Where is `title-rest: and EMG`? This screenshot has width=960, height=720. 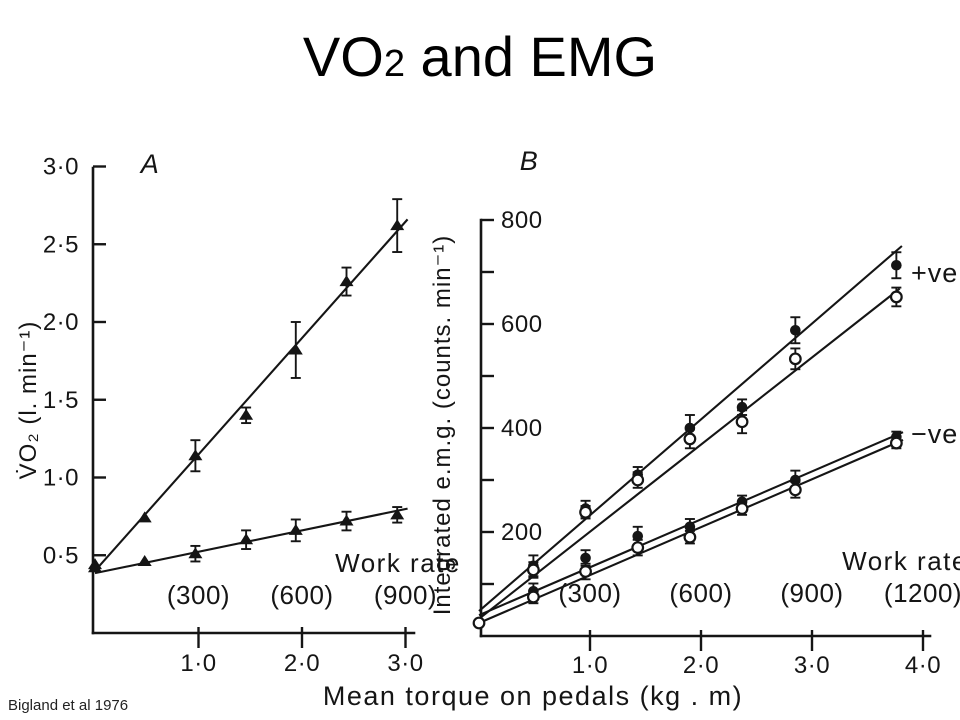 title-rest: and EMG is located at coordinates (531, 56).